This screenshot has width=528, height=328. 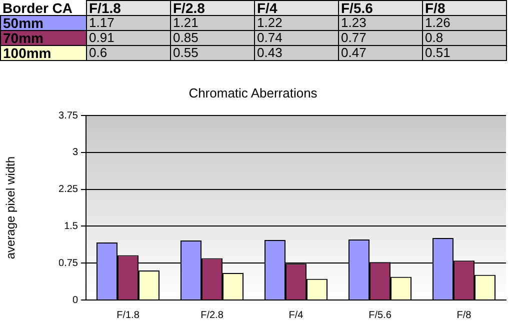 I want to click on data-label: 1.26, so click(x=464, y=22).